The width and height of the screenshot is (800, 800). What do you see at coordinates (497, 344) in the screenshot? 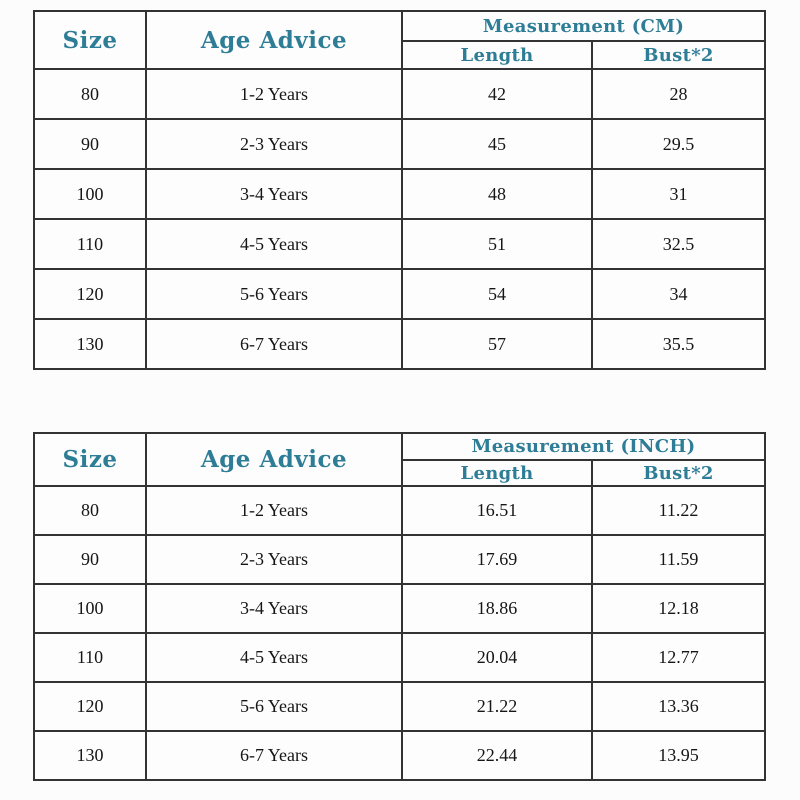
I see `length-cell: 57` at bounding box center [497, 344].